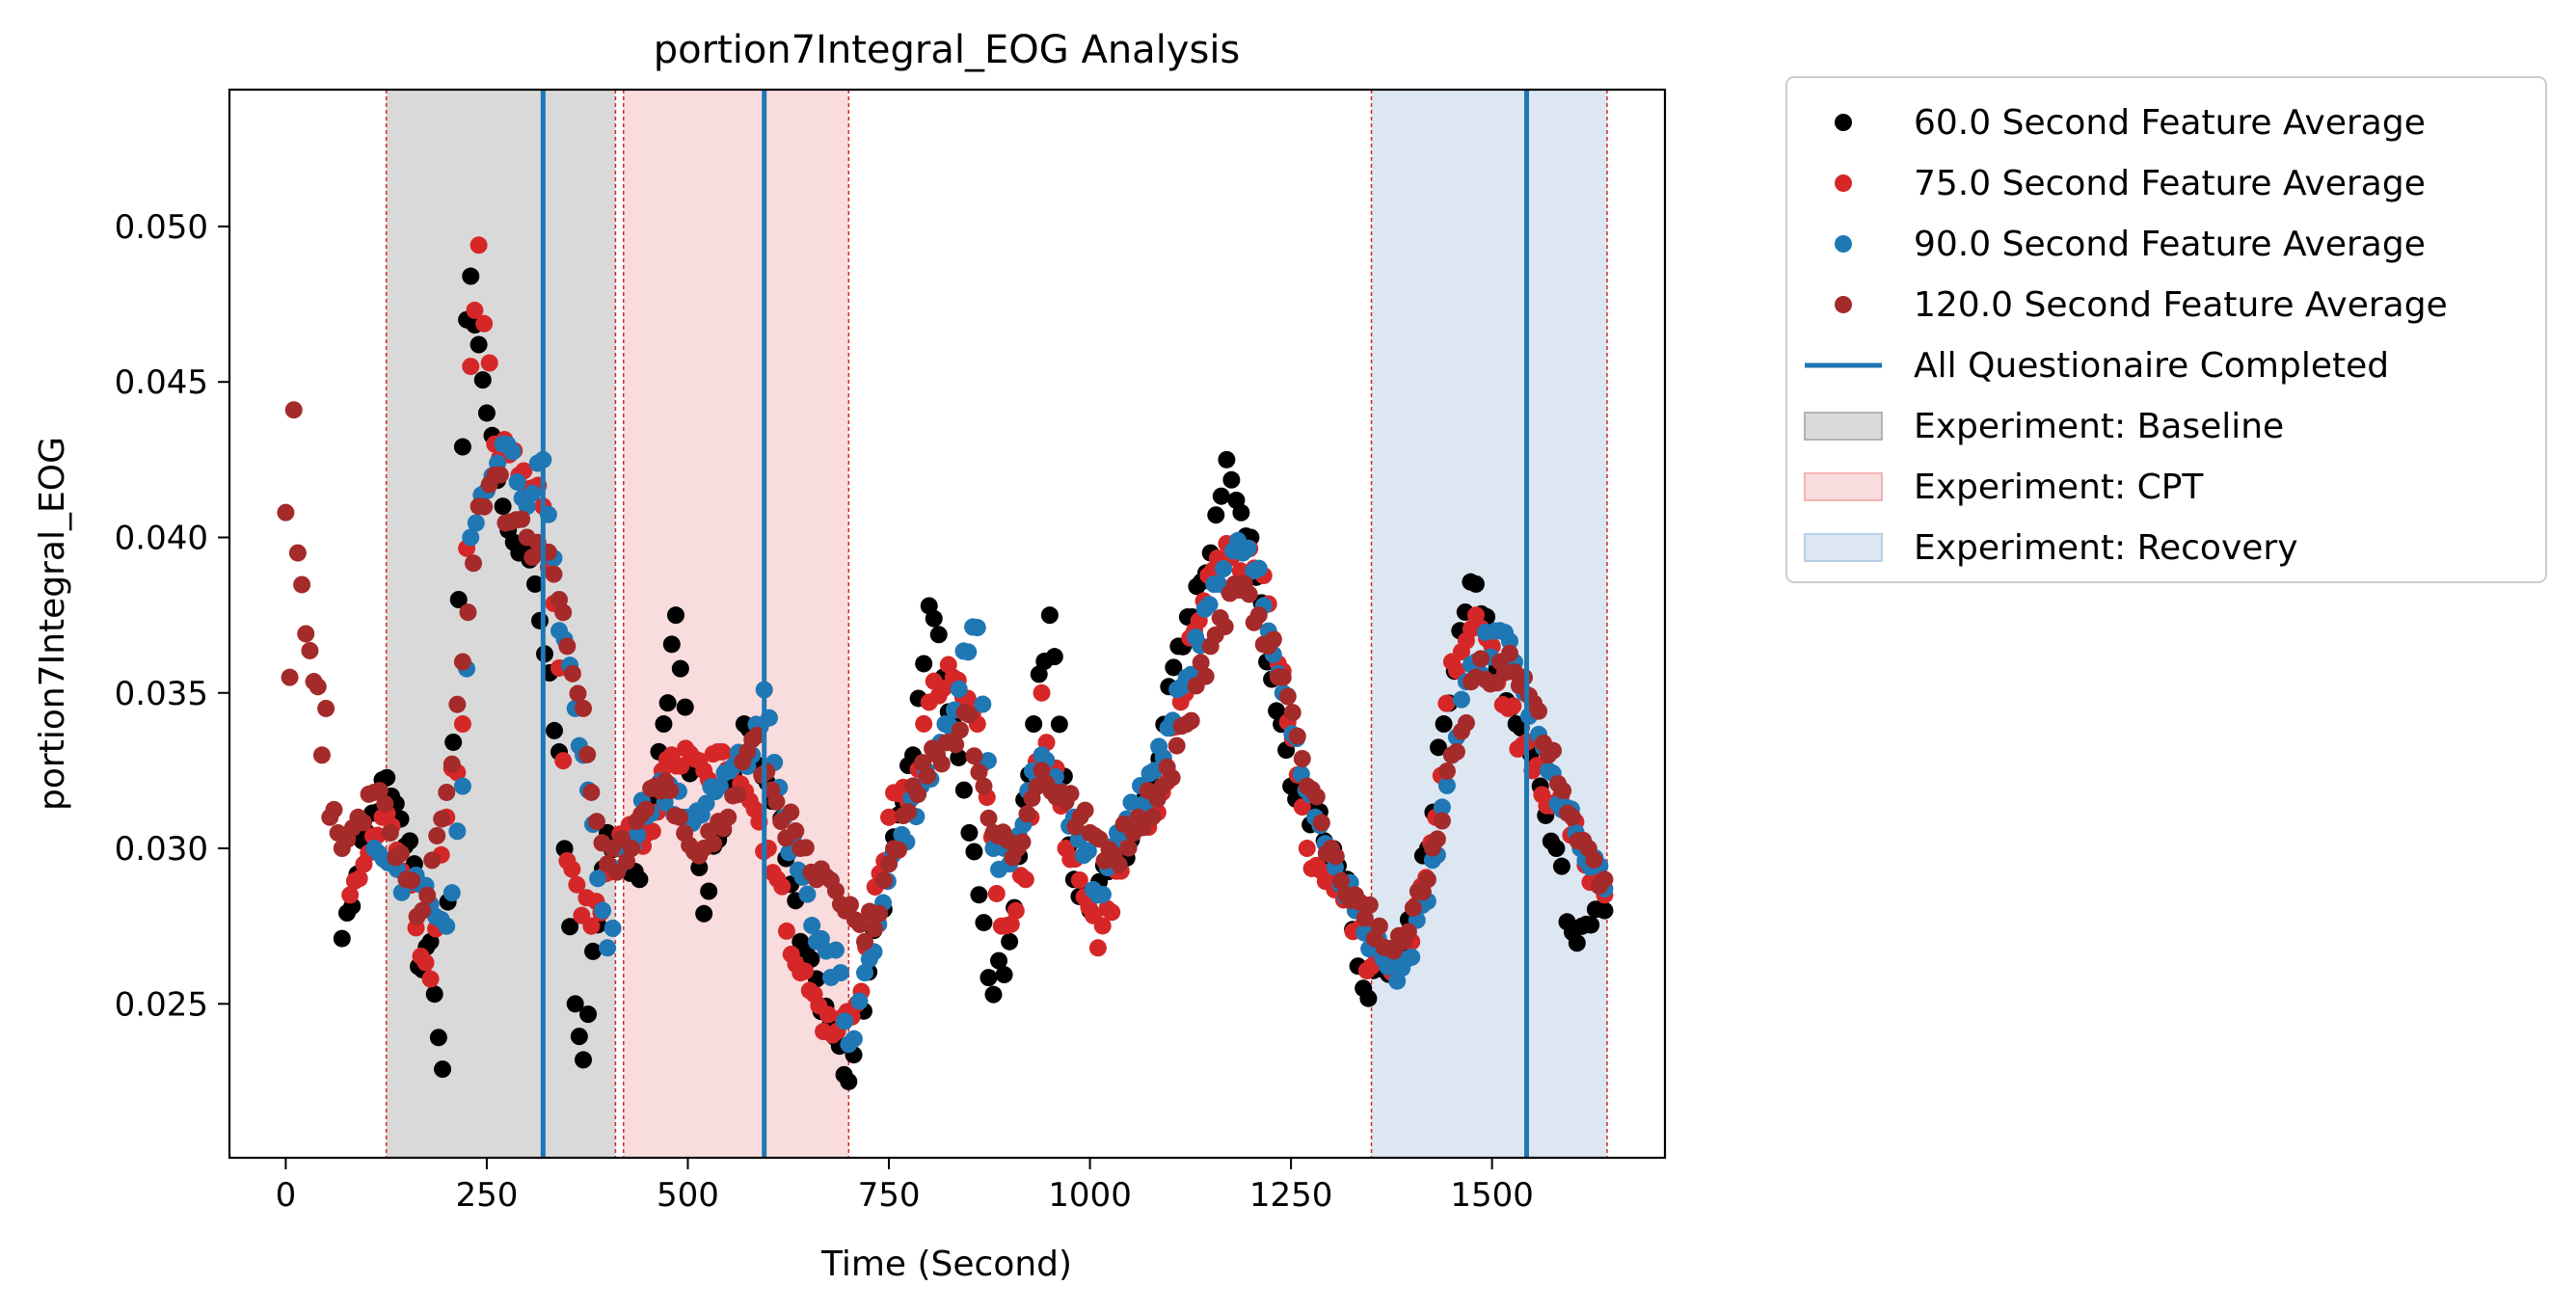 This screenshot has height=1312, width=2576. Describe the element at coordinates (1844, 426) in the screenshot. I see `legend-patch` at that location.